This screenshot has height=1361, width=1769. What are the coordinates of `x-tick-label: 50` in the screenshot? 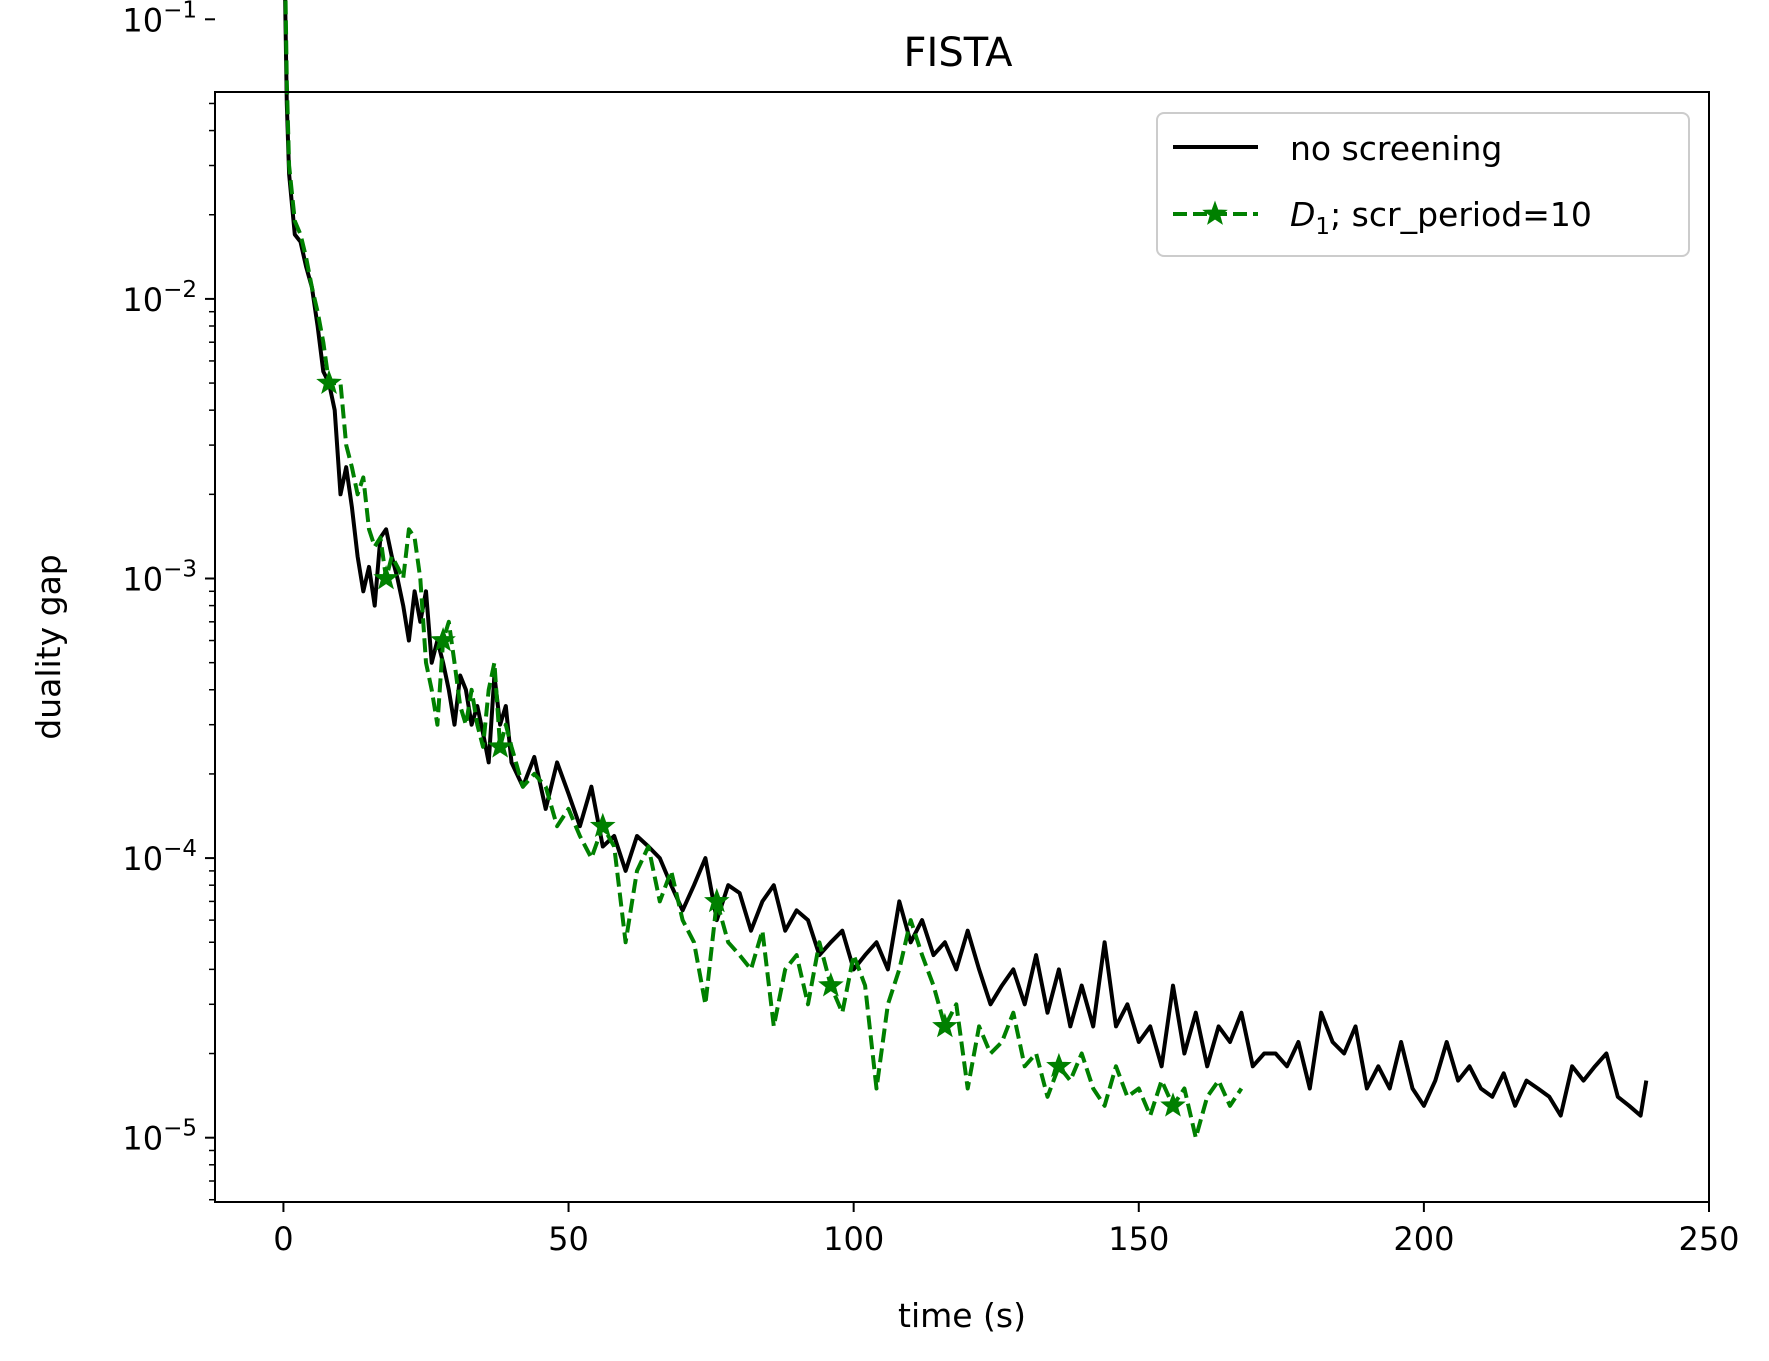 It's located at (568, 1239).